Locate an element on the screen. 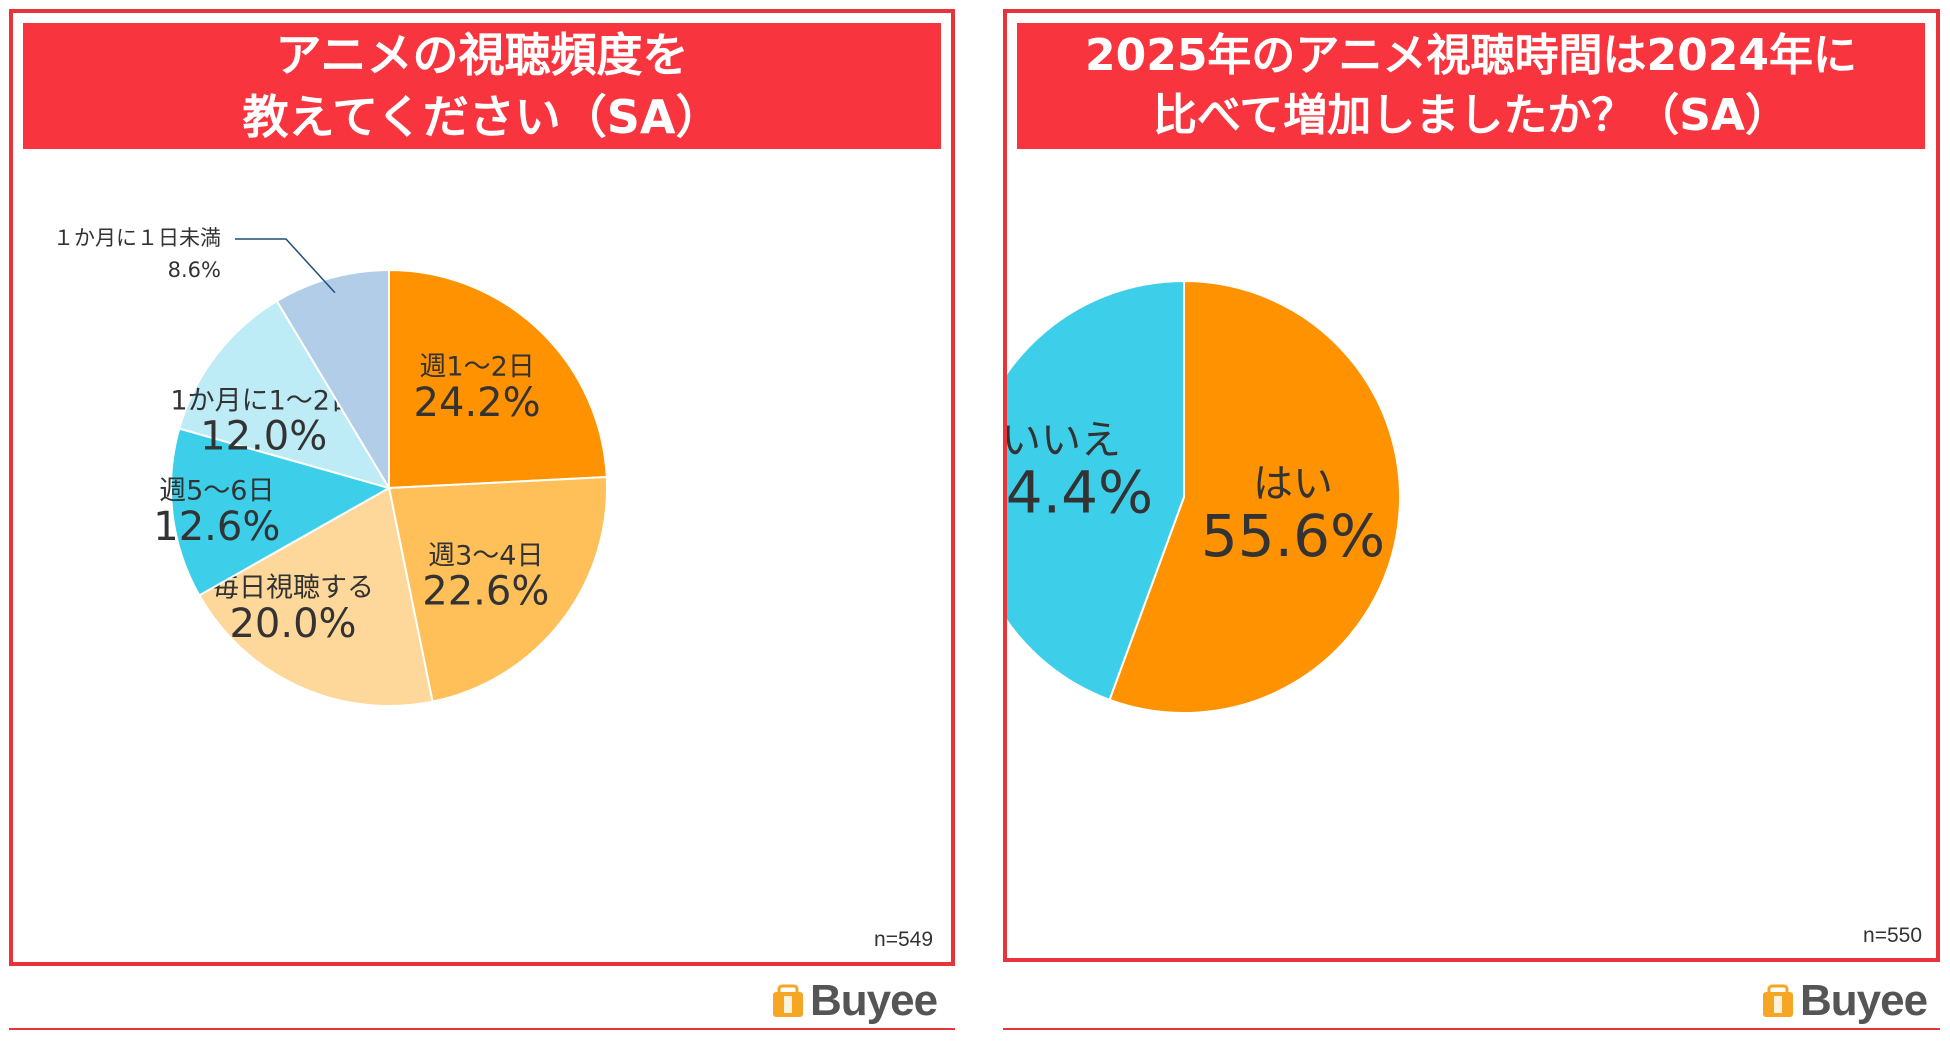  slice-category-label: 週1～2日 is located at coordinates (476, 367).